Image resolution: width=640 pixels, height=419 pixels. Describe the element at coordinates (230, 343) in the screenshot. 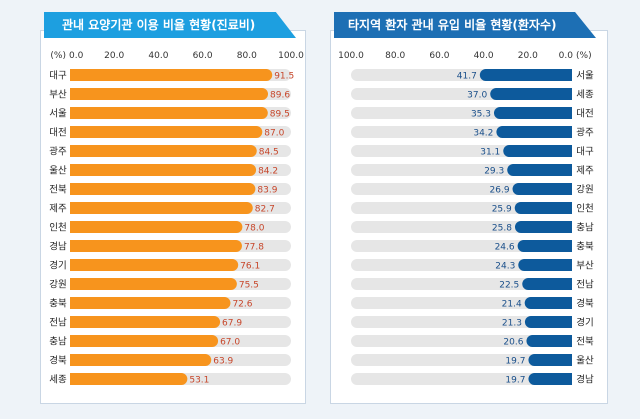

I see `left-value-label: 67.0` at that location.